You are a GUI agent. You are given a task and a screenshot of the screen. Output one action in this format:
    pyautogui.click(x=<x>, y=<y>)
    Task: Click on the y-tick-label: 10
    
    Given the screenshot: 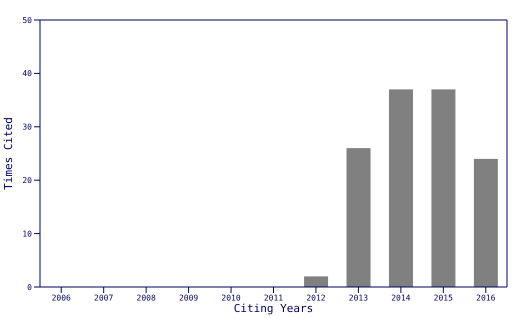 What is the action you would take?
    pyautogui.click(x=27, y=233)
    